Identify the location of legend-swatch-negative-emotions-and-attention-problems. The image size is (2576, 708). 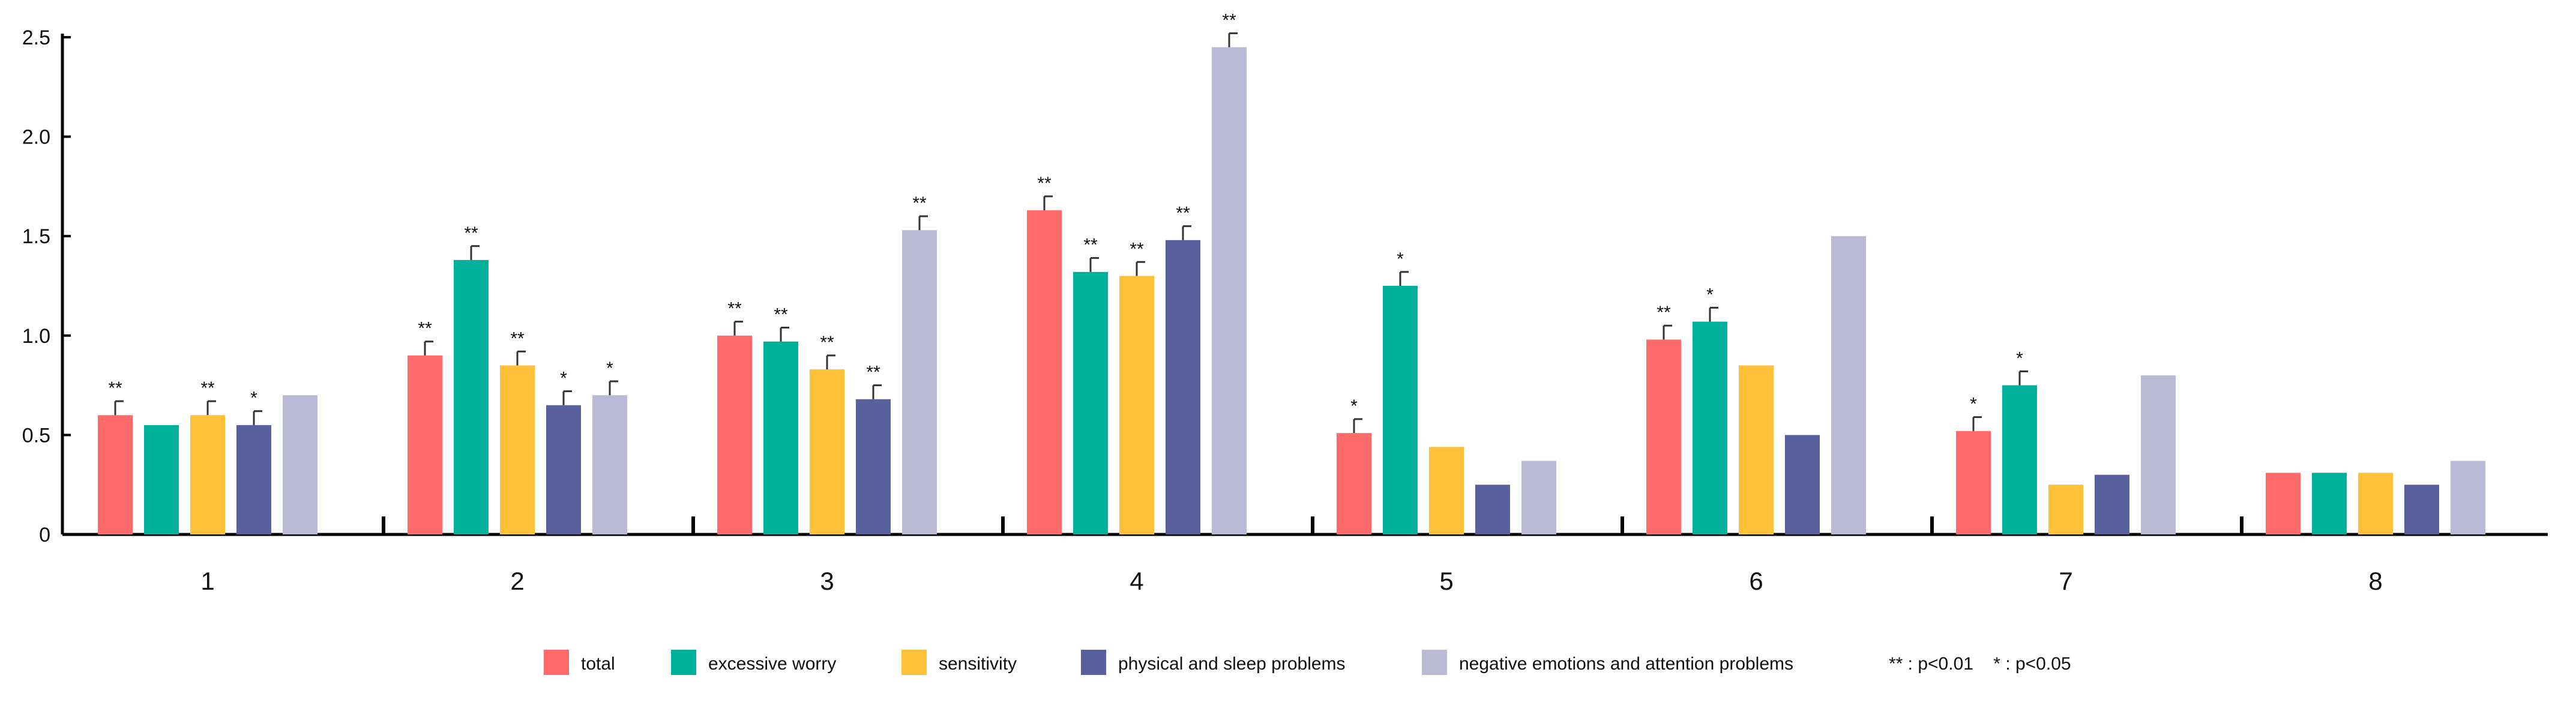
(1434, 662).